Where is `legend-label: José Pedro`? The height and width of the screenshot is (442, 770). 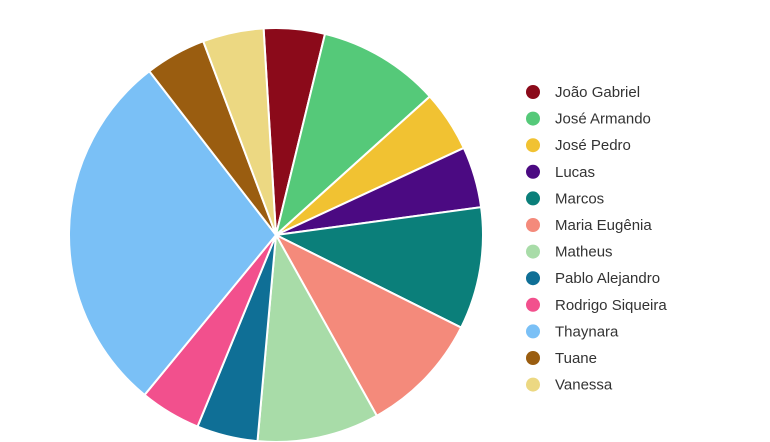 legend-label: José Pedro is located at coordinates (593, 145).